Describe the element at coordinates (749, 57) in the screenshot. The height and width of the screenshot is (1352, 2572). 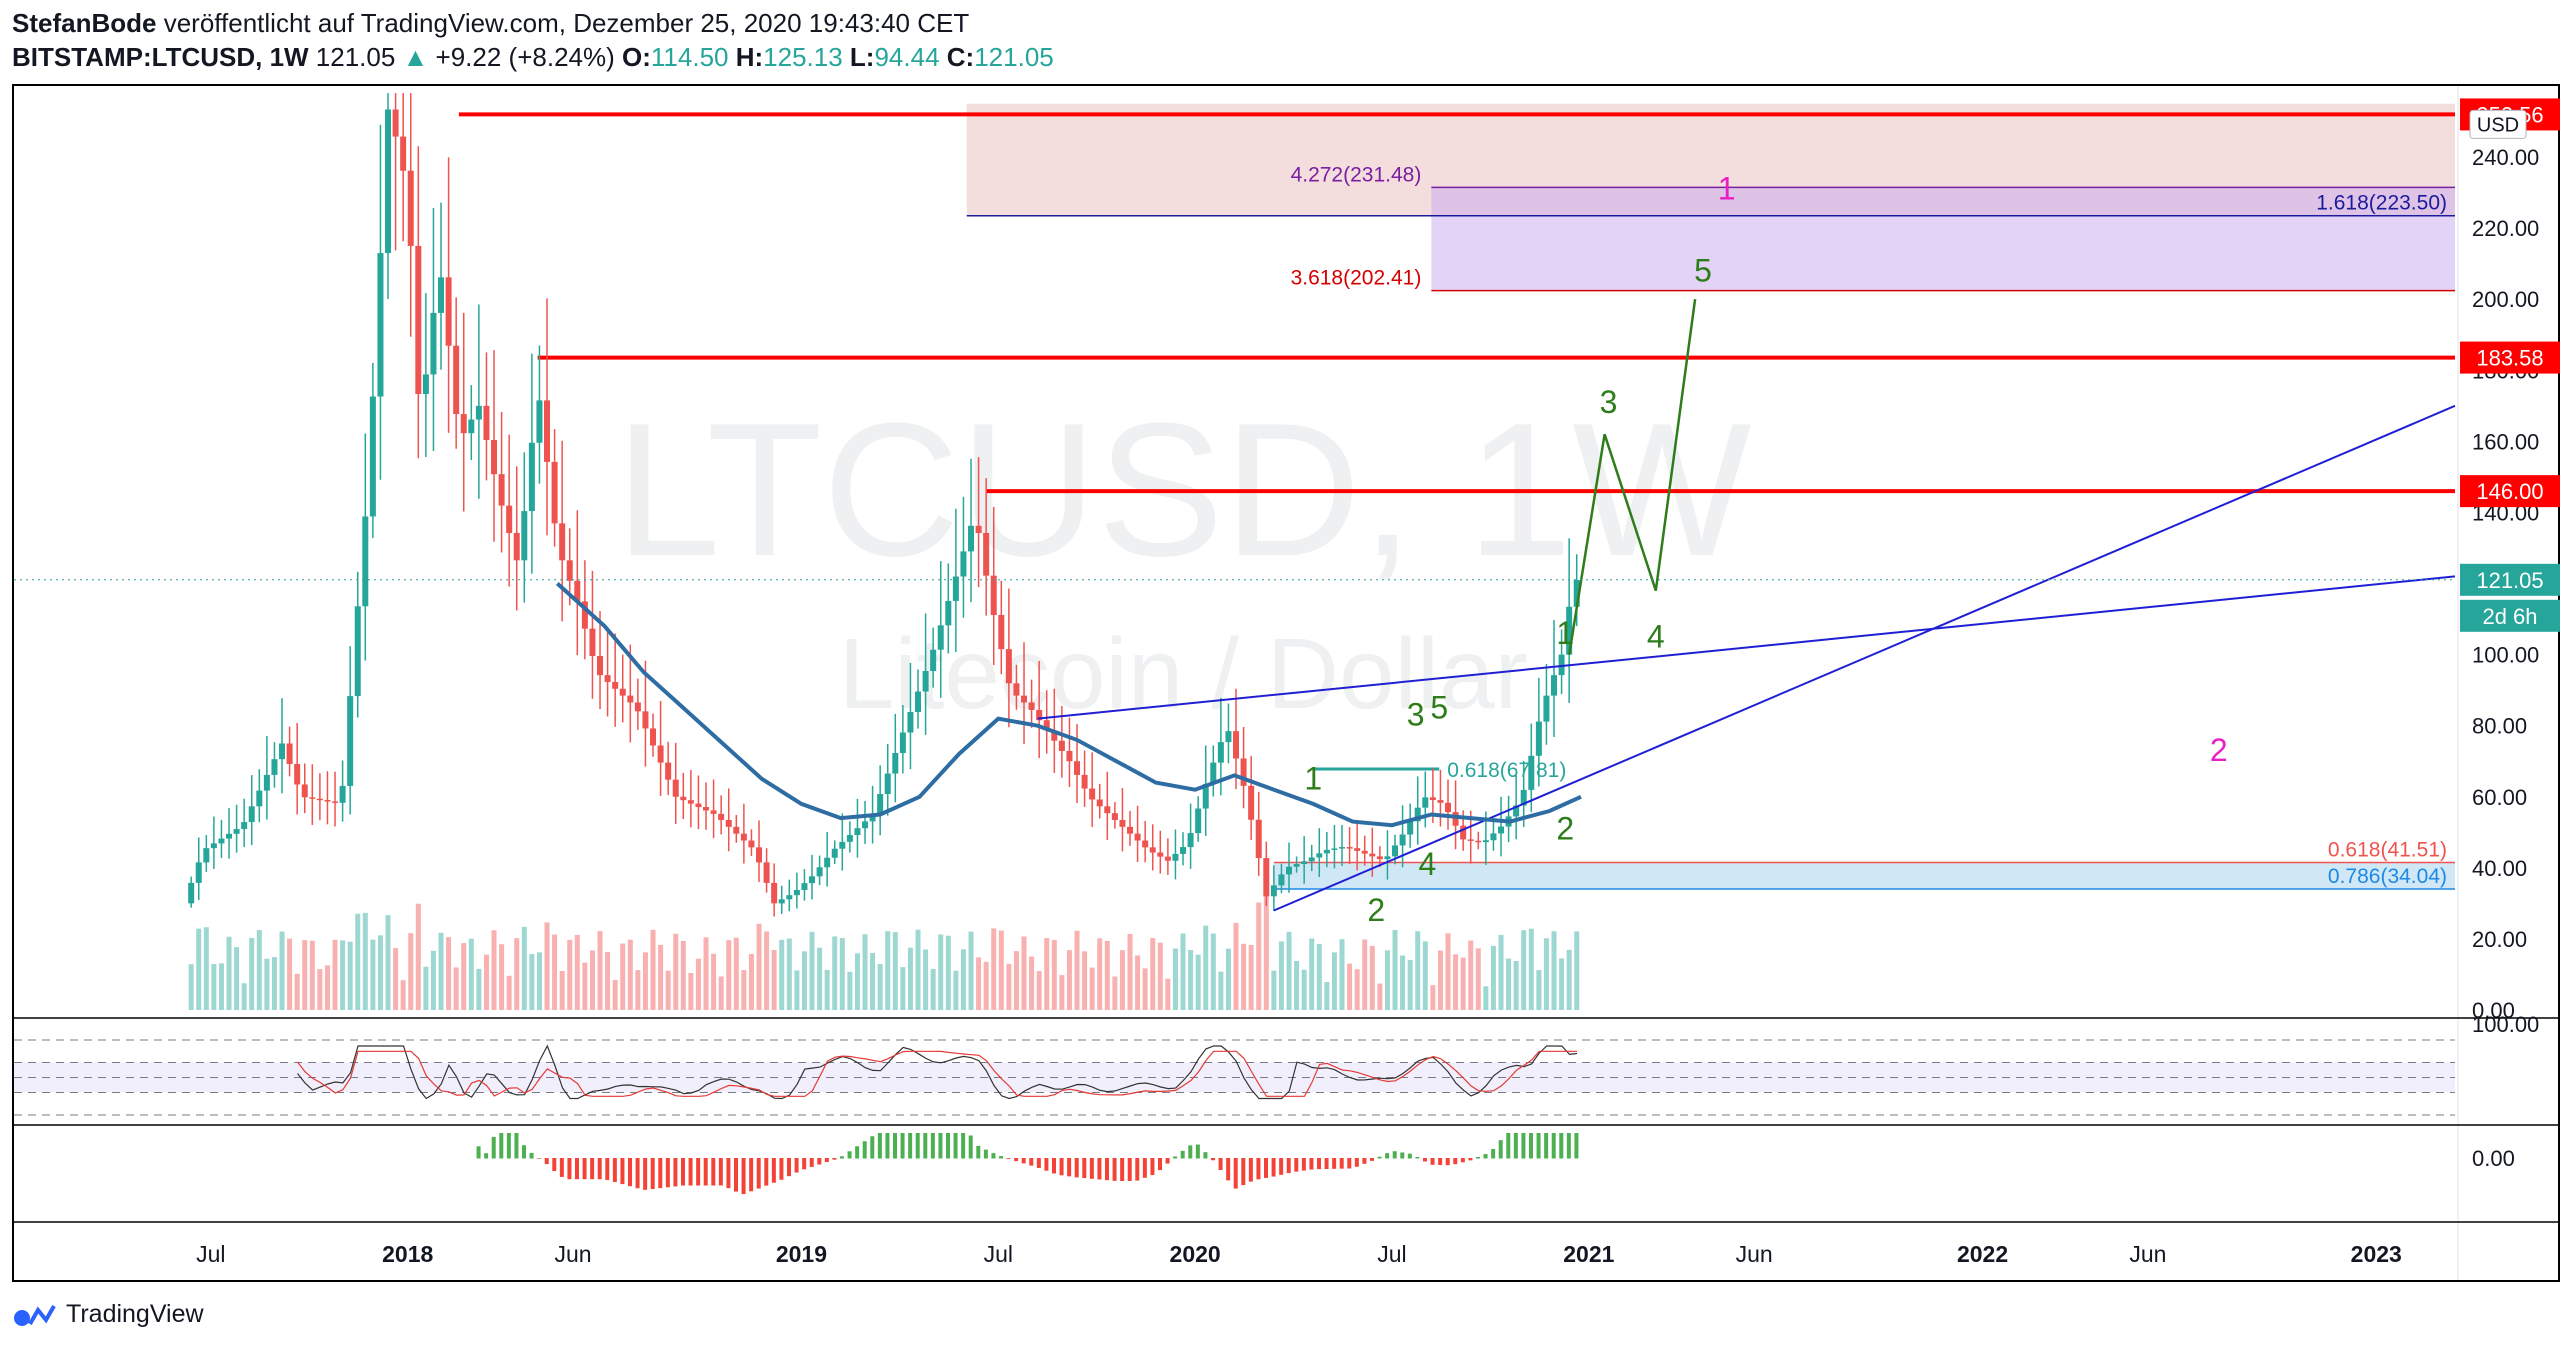
I see `high-label: H:` at that location.